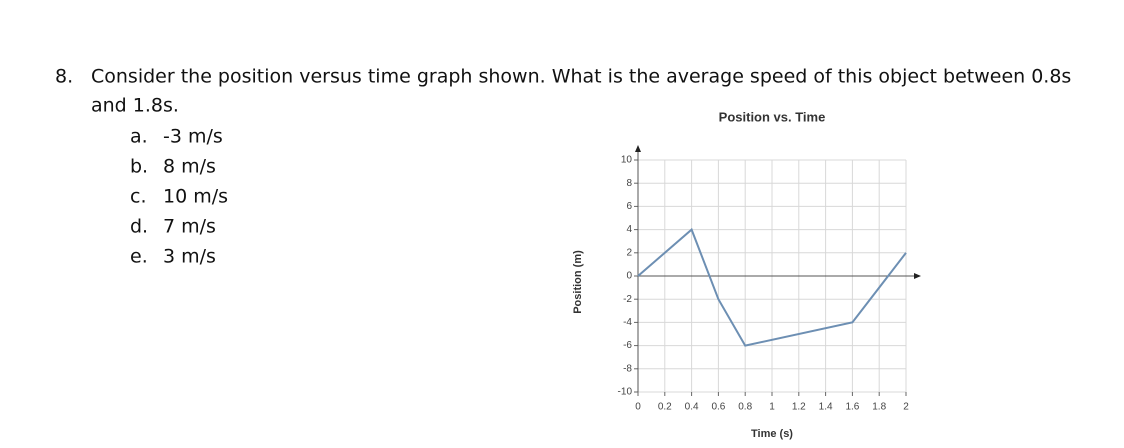  What do you see at coordinates (627, 368) in the screenshot?
I see `y-tick-label: -8` at bounding box center [627, 368].